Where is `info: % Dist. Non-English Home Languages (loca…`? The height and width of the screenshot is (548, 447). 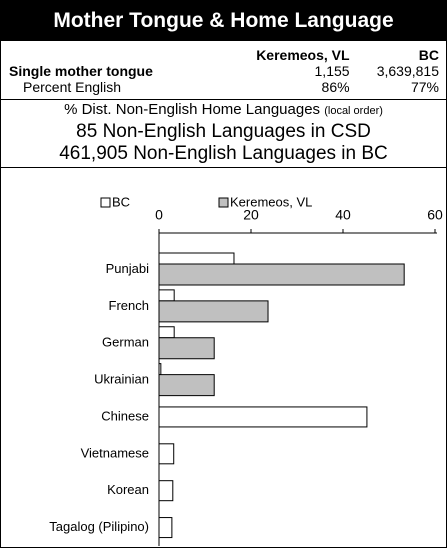
info: % Dist. Non-English Home Languages (loca… is located at coordinates (223, 133).